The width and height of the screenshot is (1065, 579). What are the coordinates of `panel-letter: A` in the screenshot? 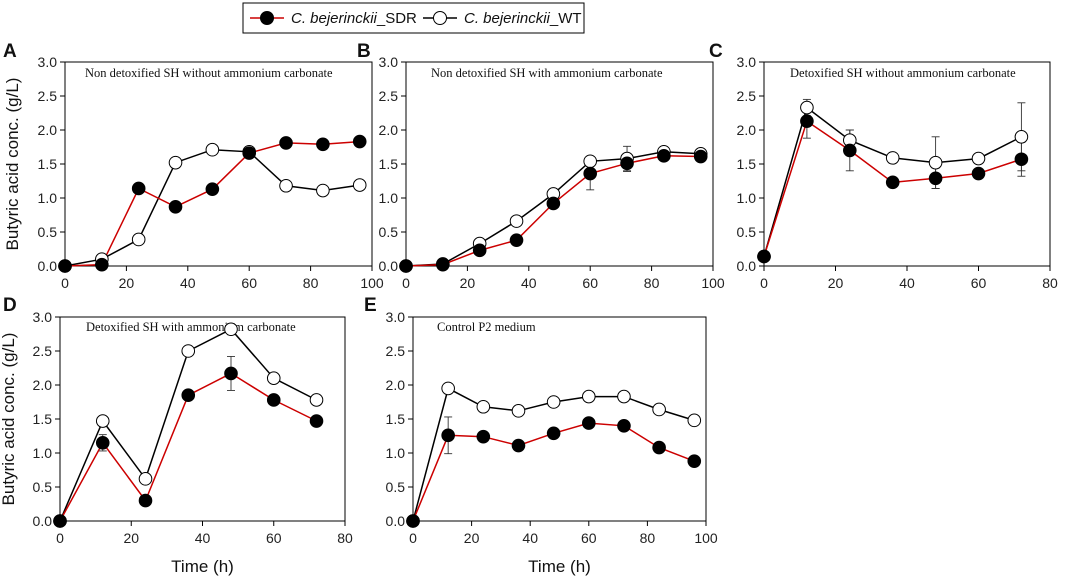 It's located at (10, 51).